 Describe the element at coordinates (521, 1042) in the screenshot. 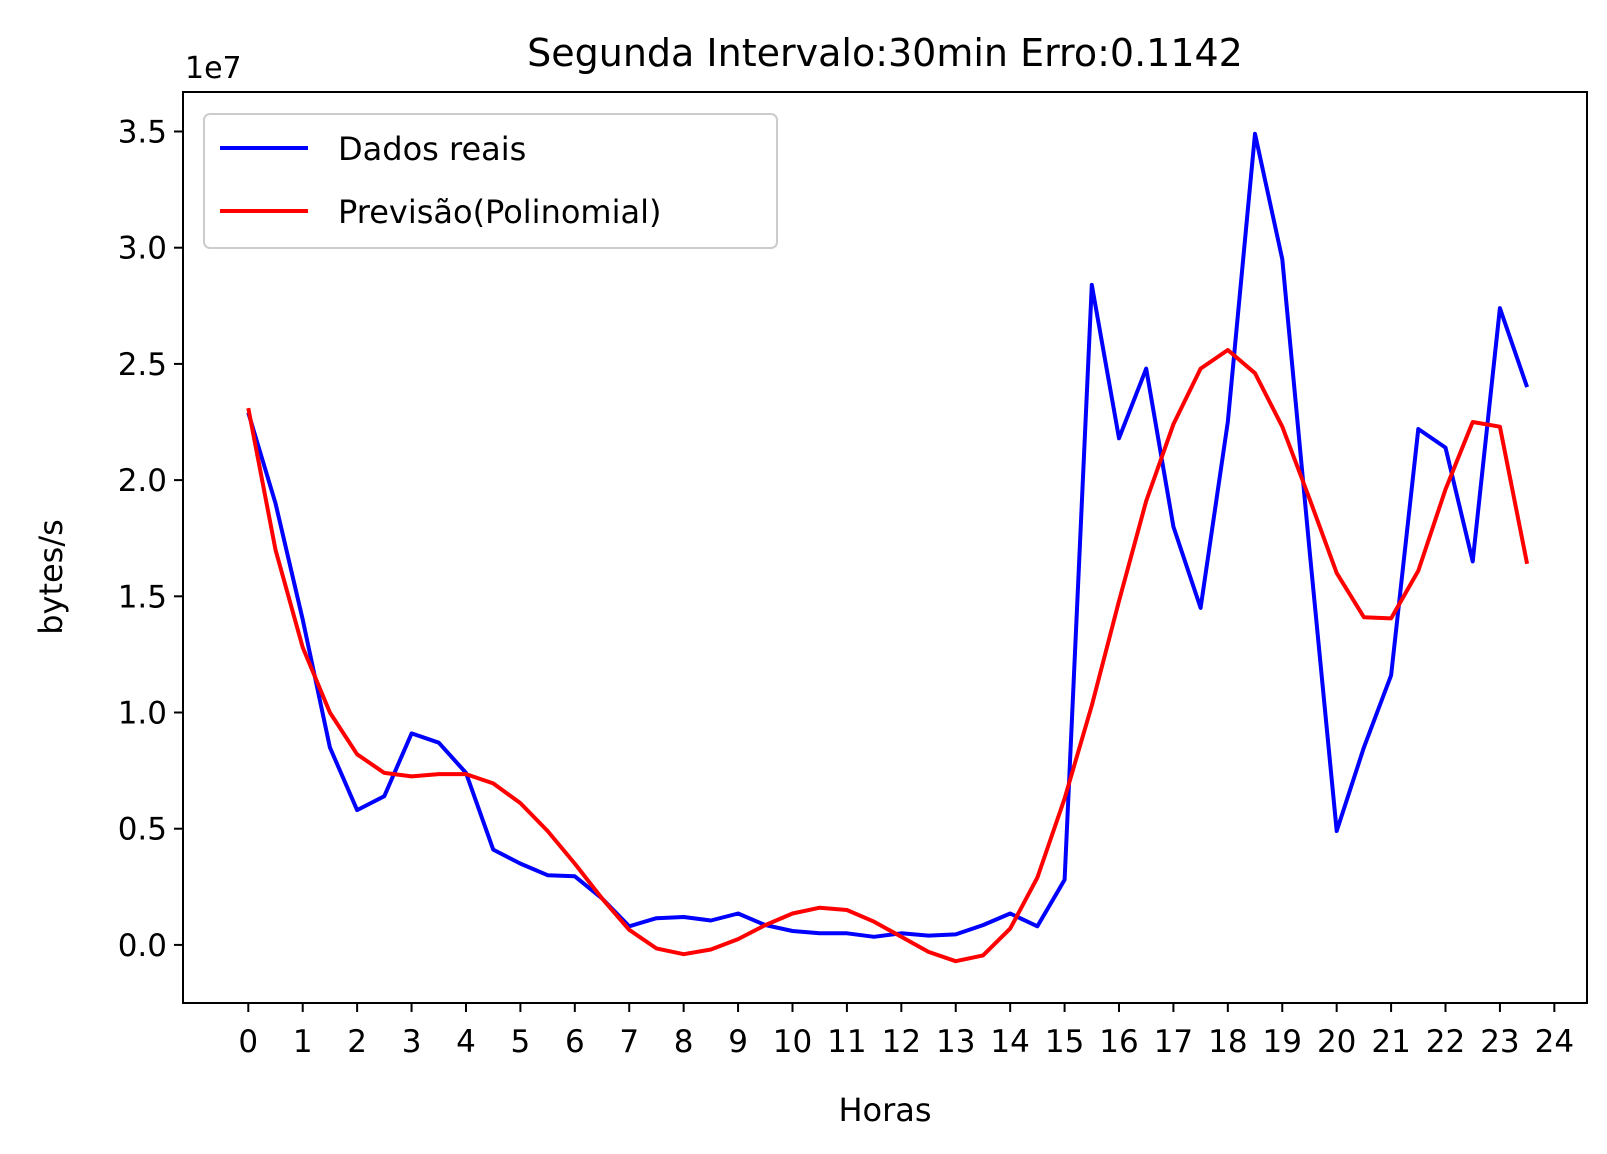

I see `x-tick-label: 5` at that location.